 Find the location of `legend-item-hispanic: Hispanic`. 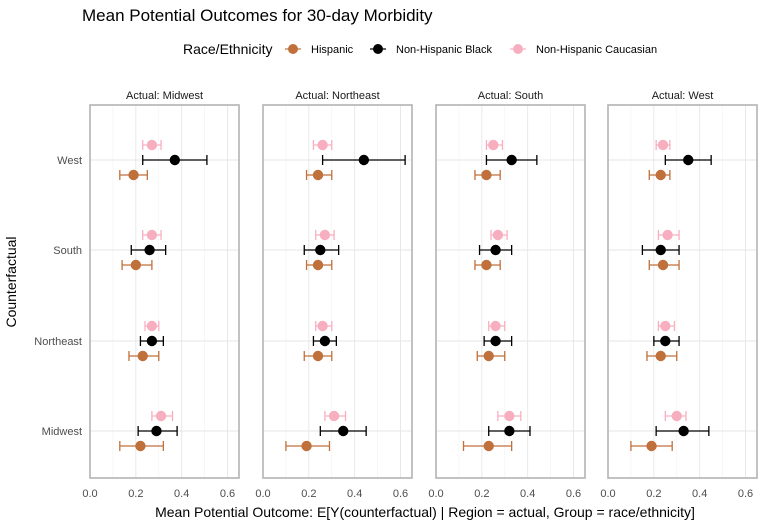

legend-item-hispanic: Hispanic is located at coordinates (319, 50).